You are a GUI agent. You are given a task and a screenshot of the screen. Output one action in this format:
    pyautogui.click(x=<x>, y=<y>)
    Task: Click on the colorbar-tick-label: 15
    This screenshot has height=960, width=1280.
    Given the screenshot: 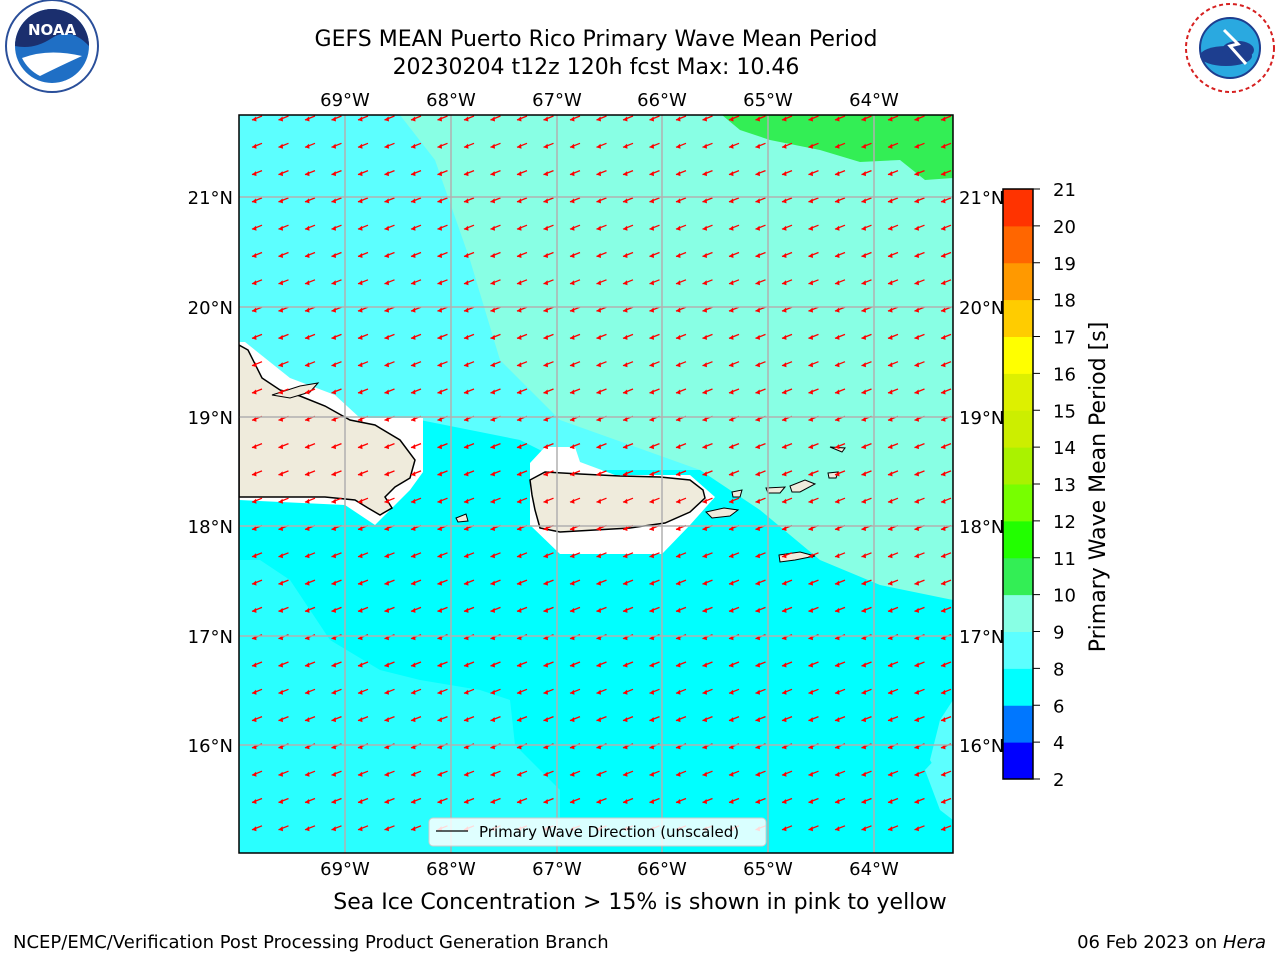 What is the action you would take?
    pyautogui.click(x=1064, y=411)
    